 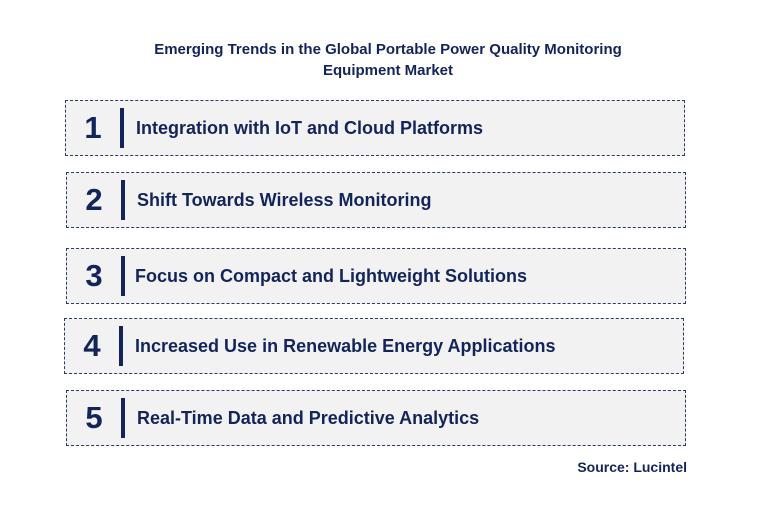 I want to click on trend-label: Integration with IoT and Cloud Platforms, so click(x=309, y=127).